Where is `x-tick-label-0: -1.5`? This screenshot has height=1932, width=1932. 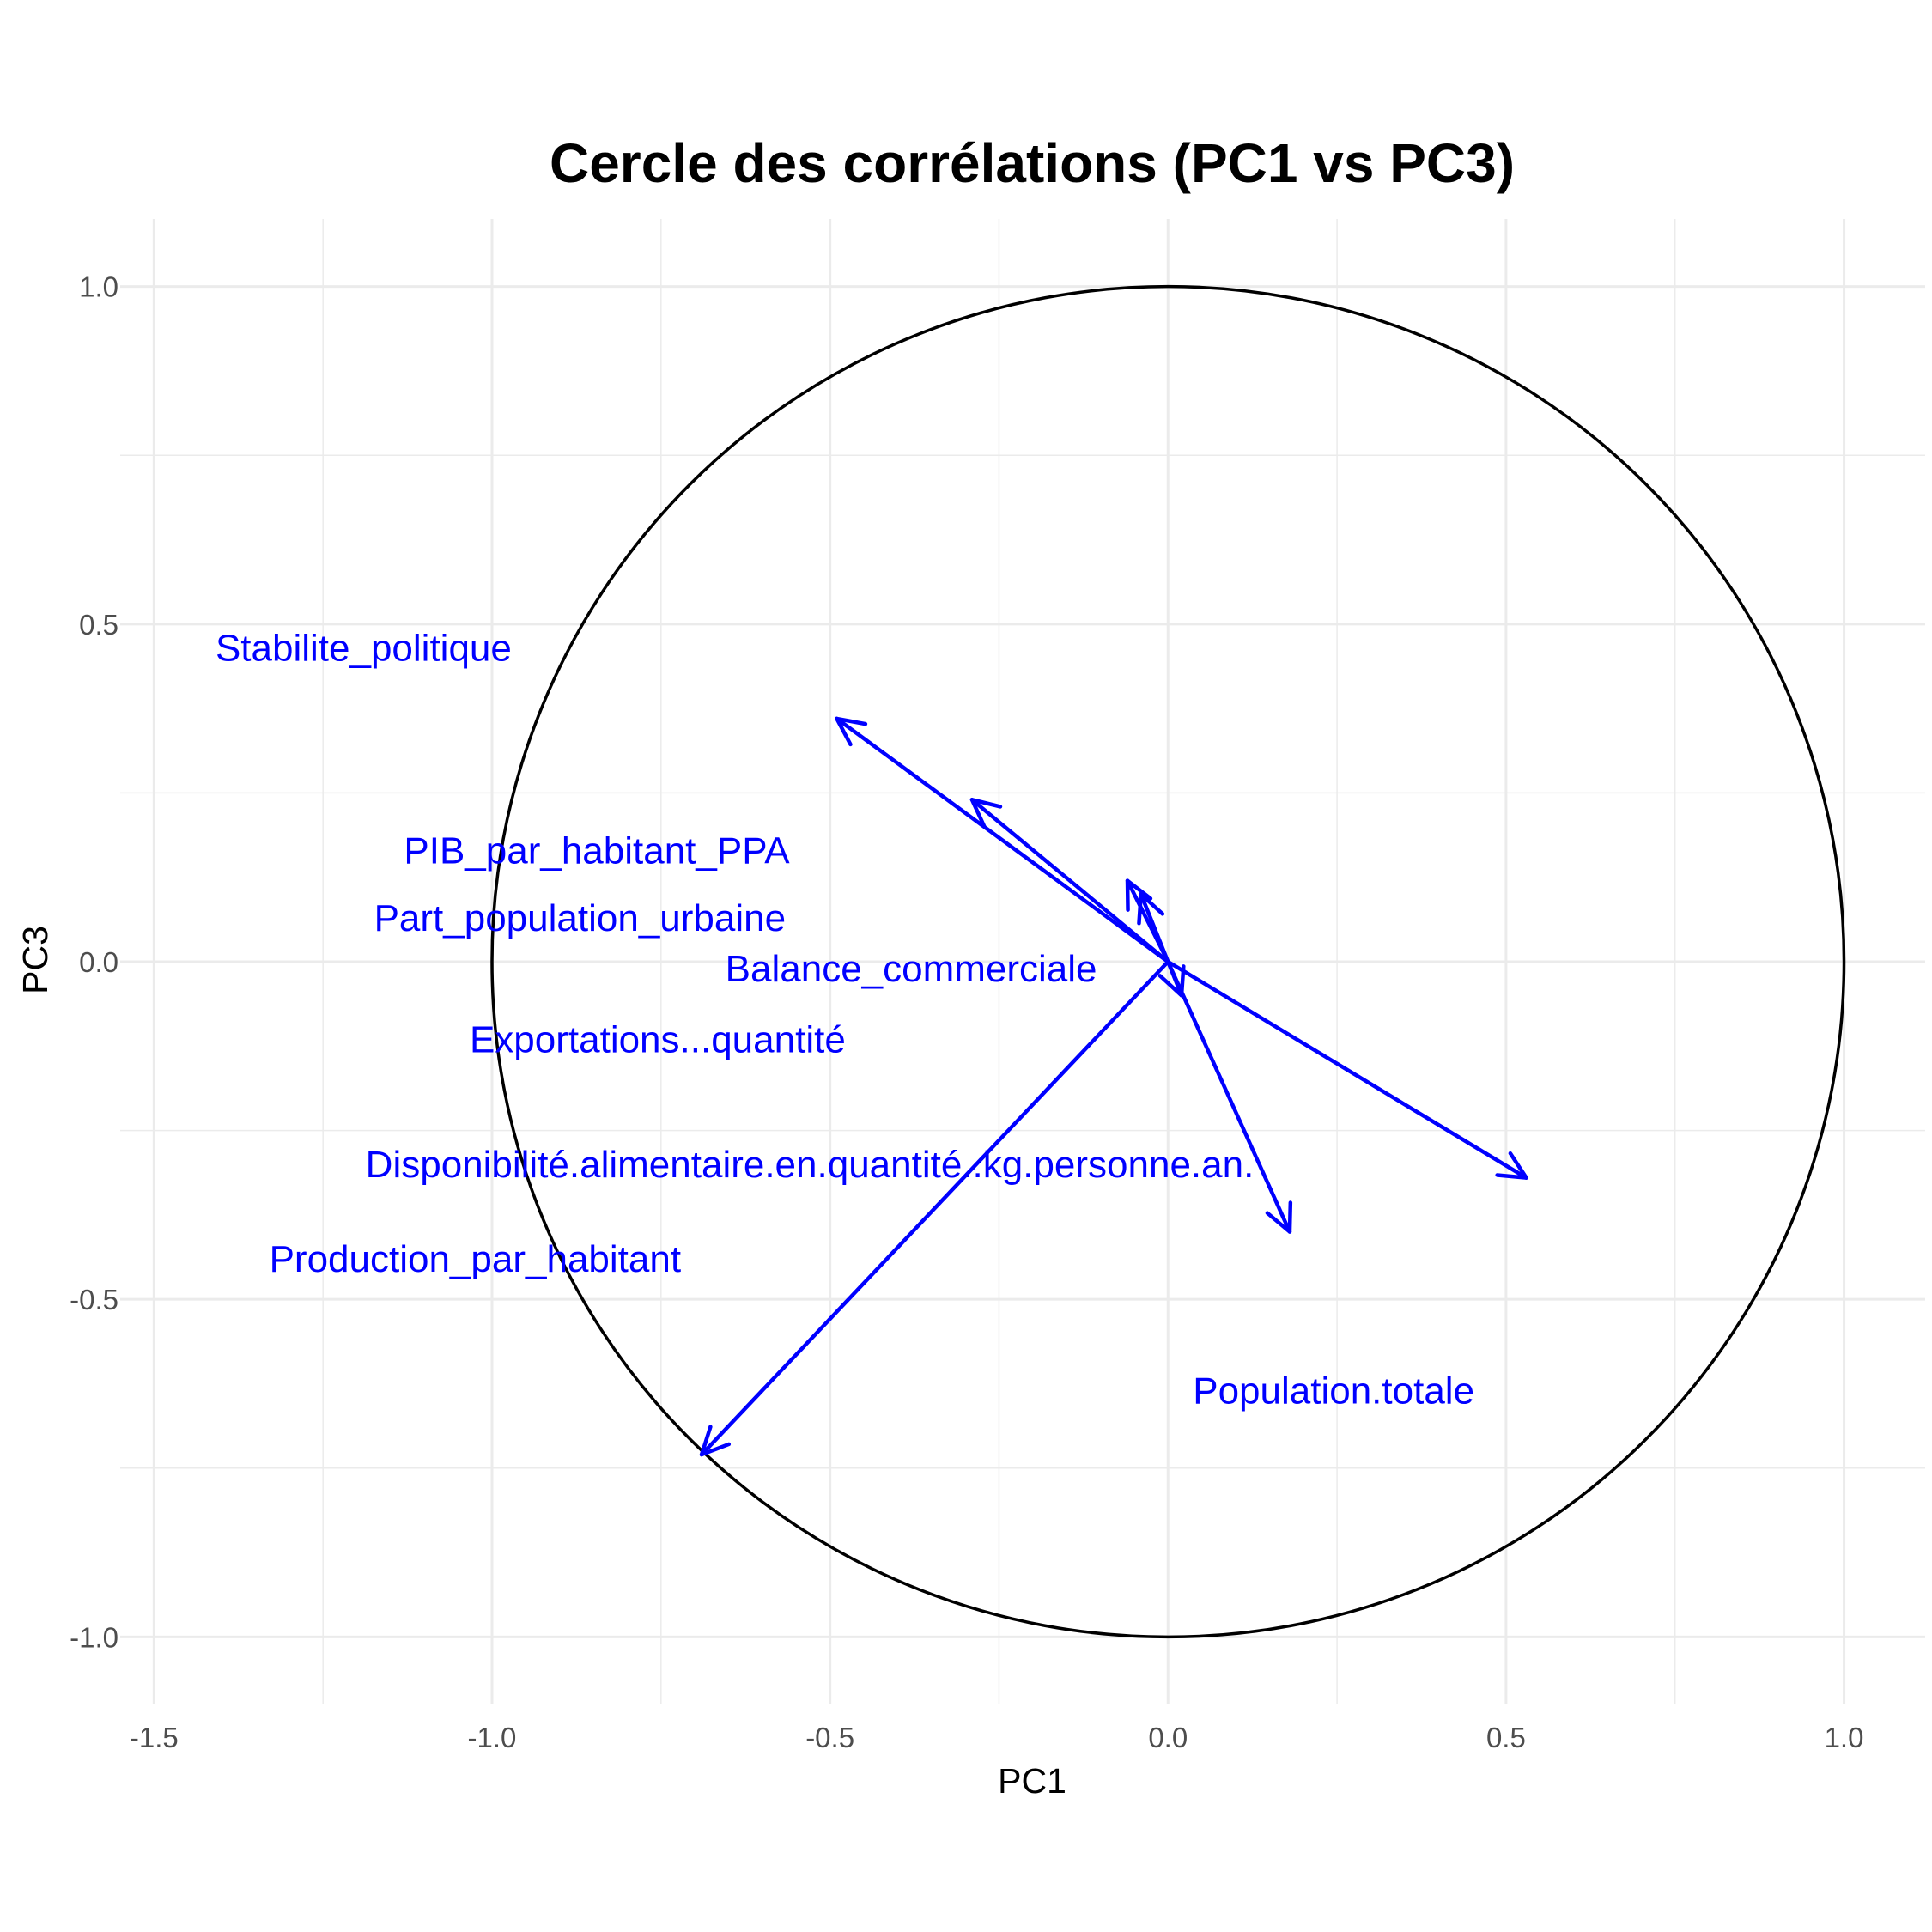 x-tick-label-0: -1.5 is located at coordinates (154, 1737).